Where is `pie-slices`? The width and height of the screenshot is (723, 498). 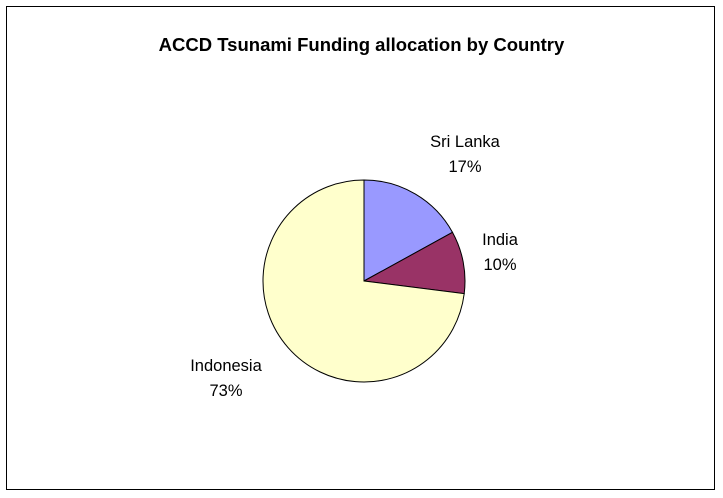
pie-slices is located at coordinates (364, 281).